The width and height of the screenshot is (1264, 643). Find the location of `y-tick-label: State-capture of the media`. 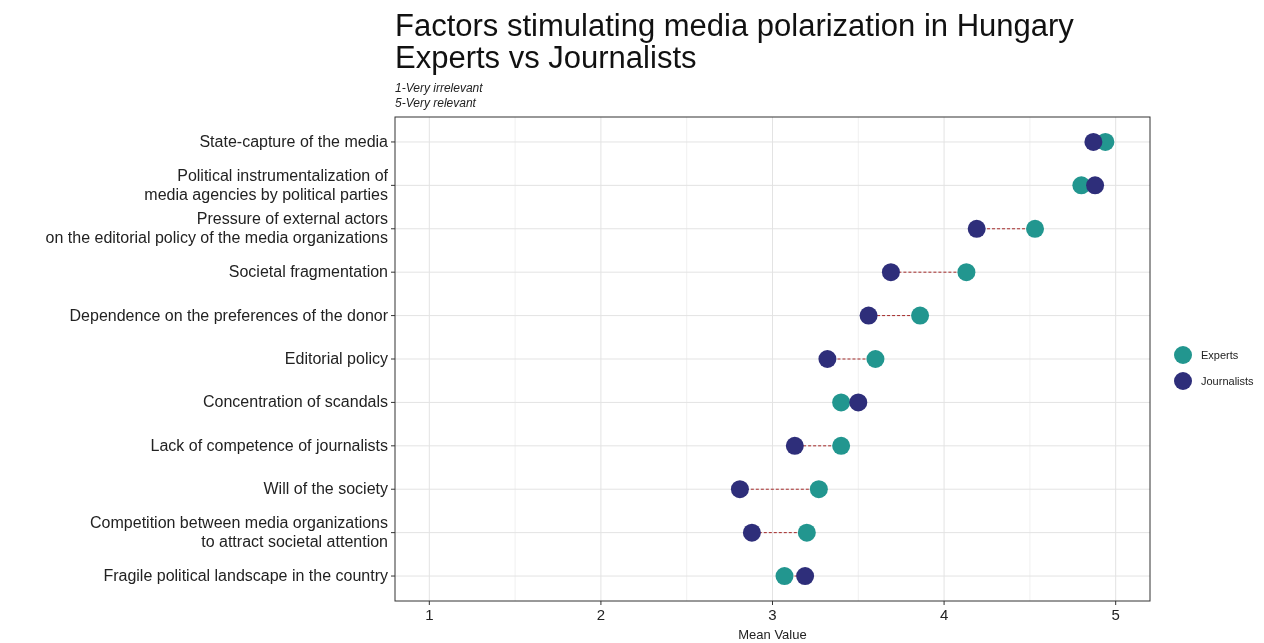

y-tick-label: State-capture of the media is located at coordinates (294, 141).